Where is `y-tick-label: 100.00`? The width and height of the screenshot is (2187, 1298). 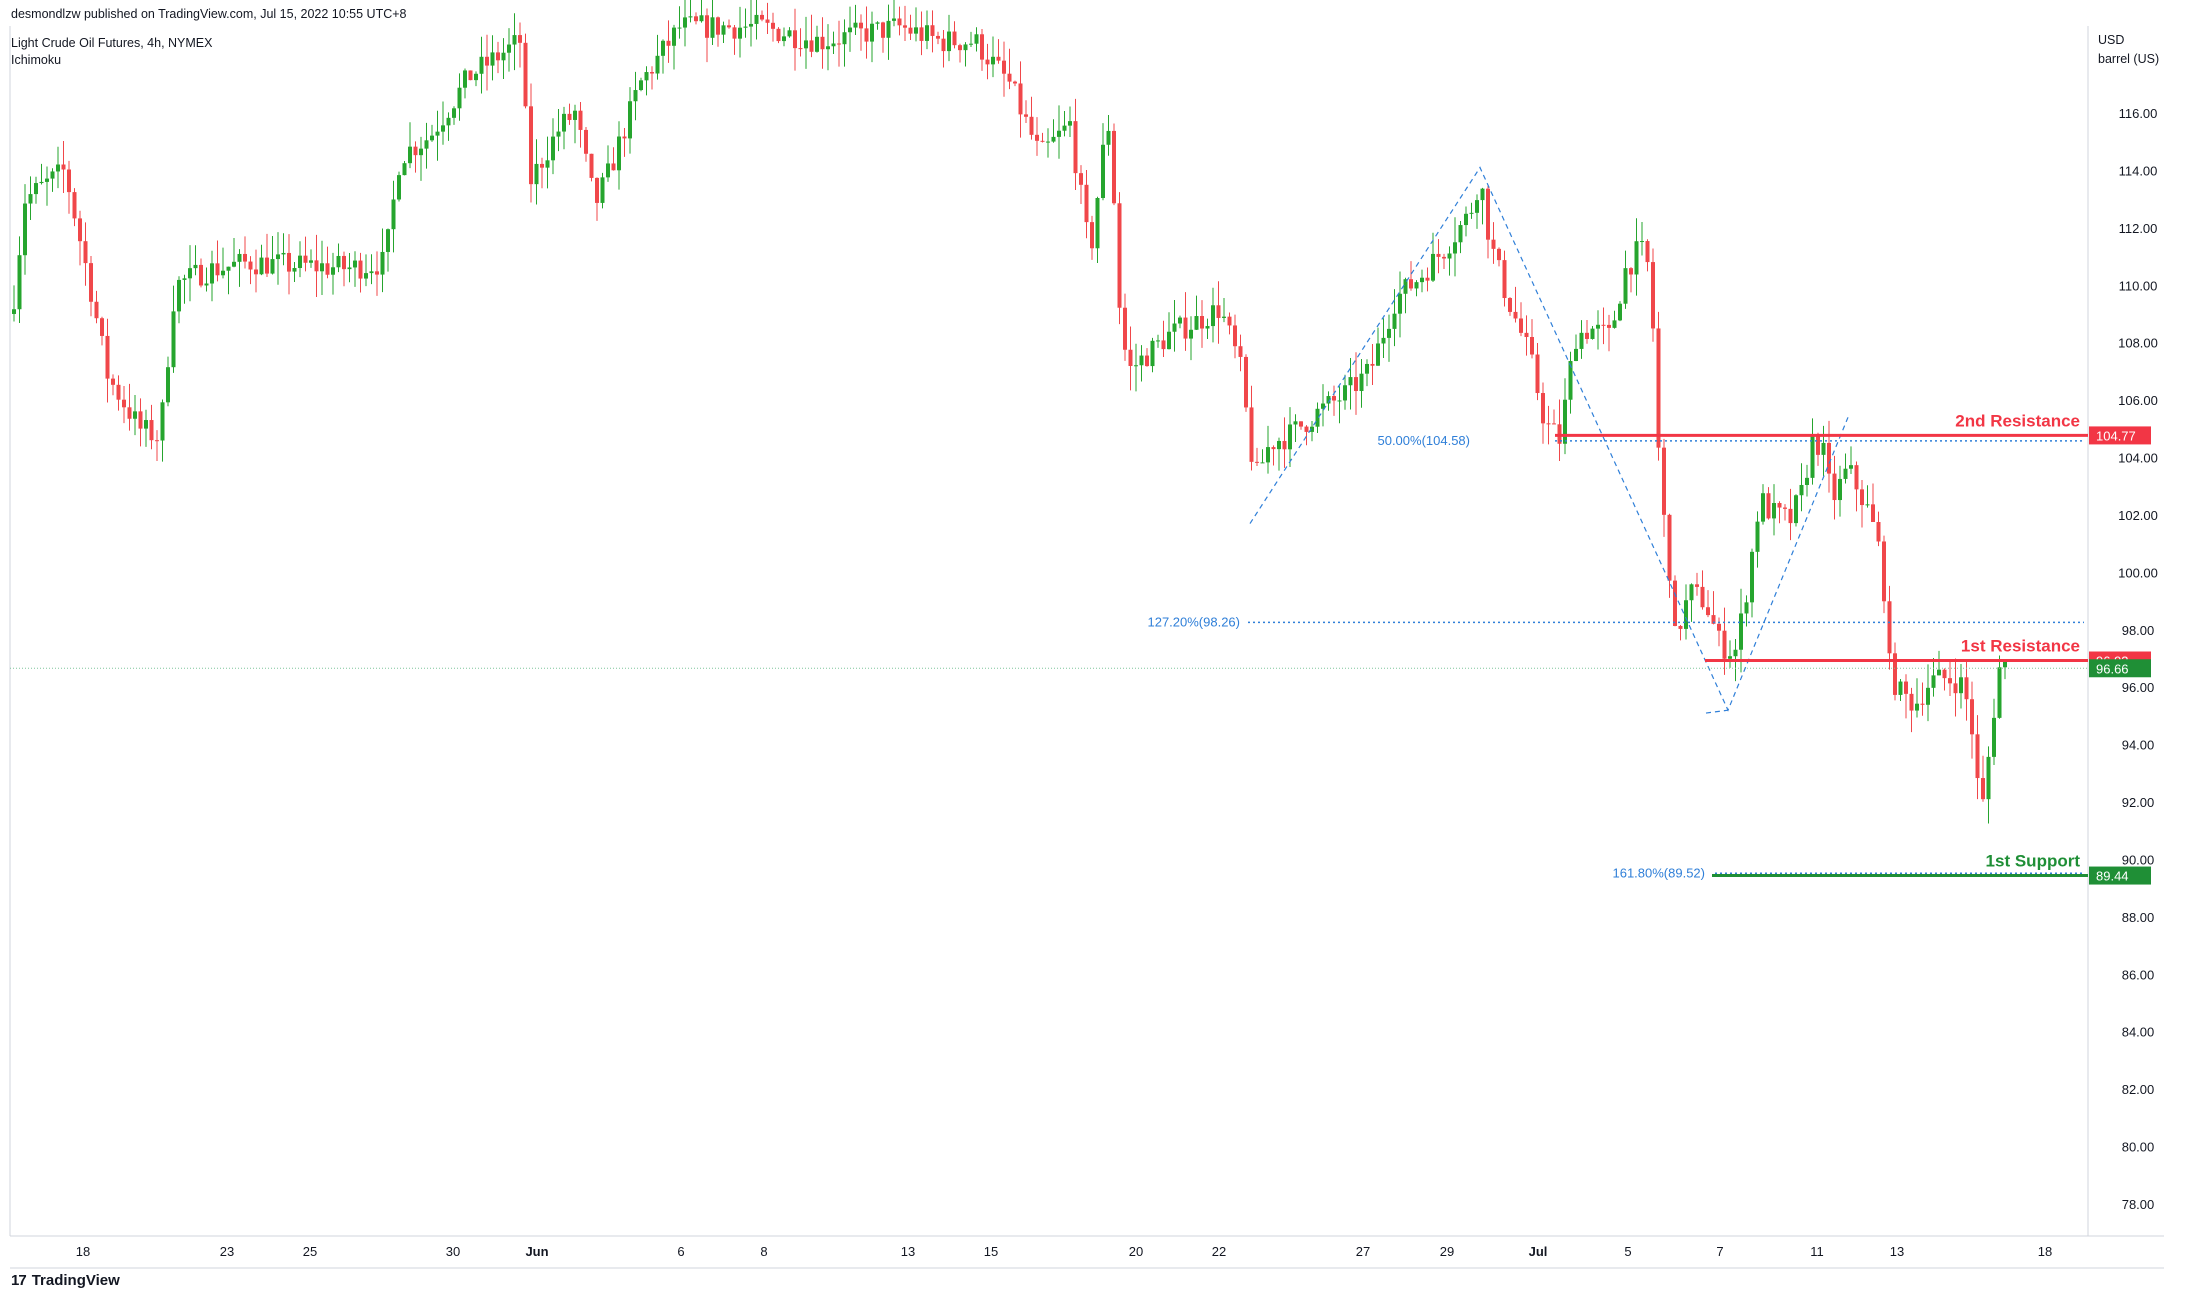 y-tick-label: 100.00 is located at coordinates (2138, 572).